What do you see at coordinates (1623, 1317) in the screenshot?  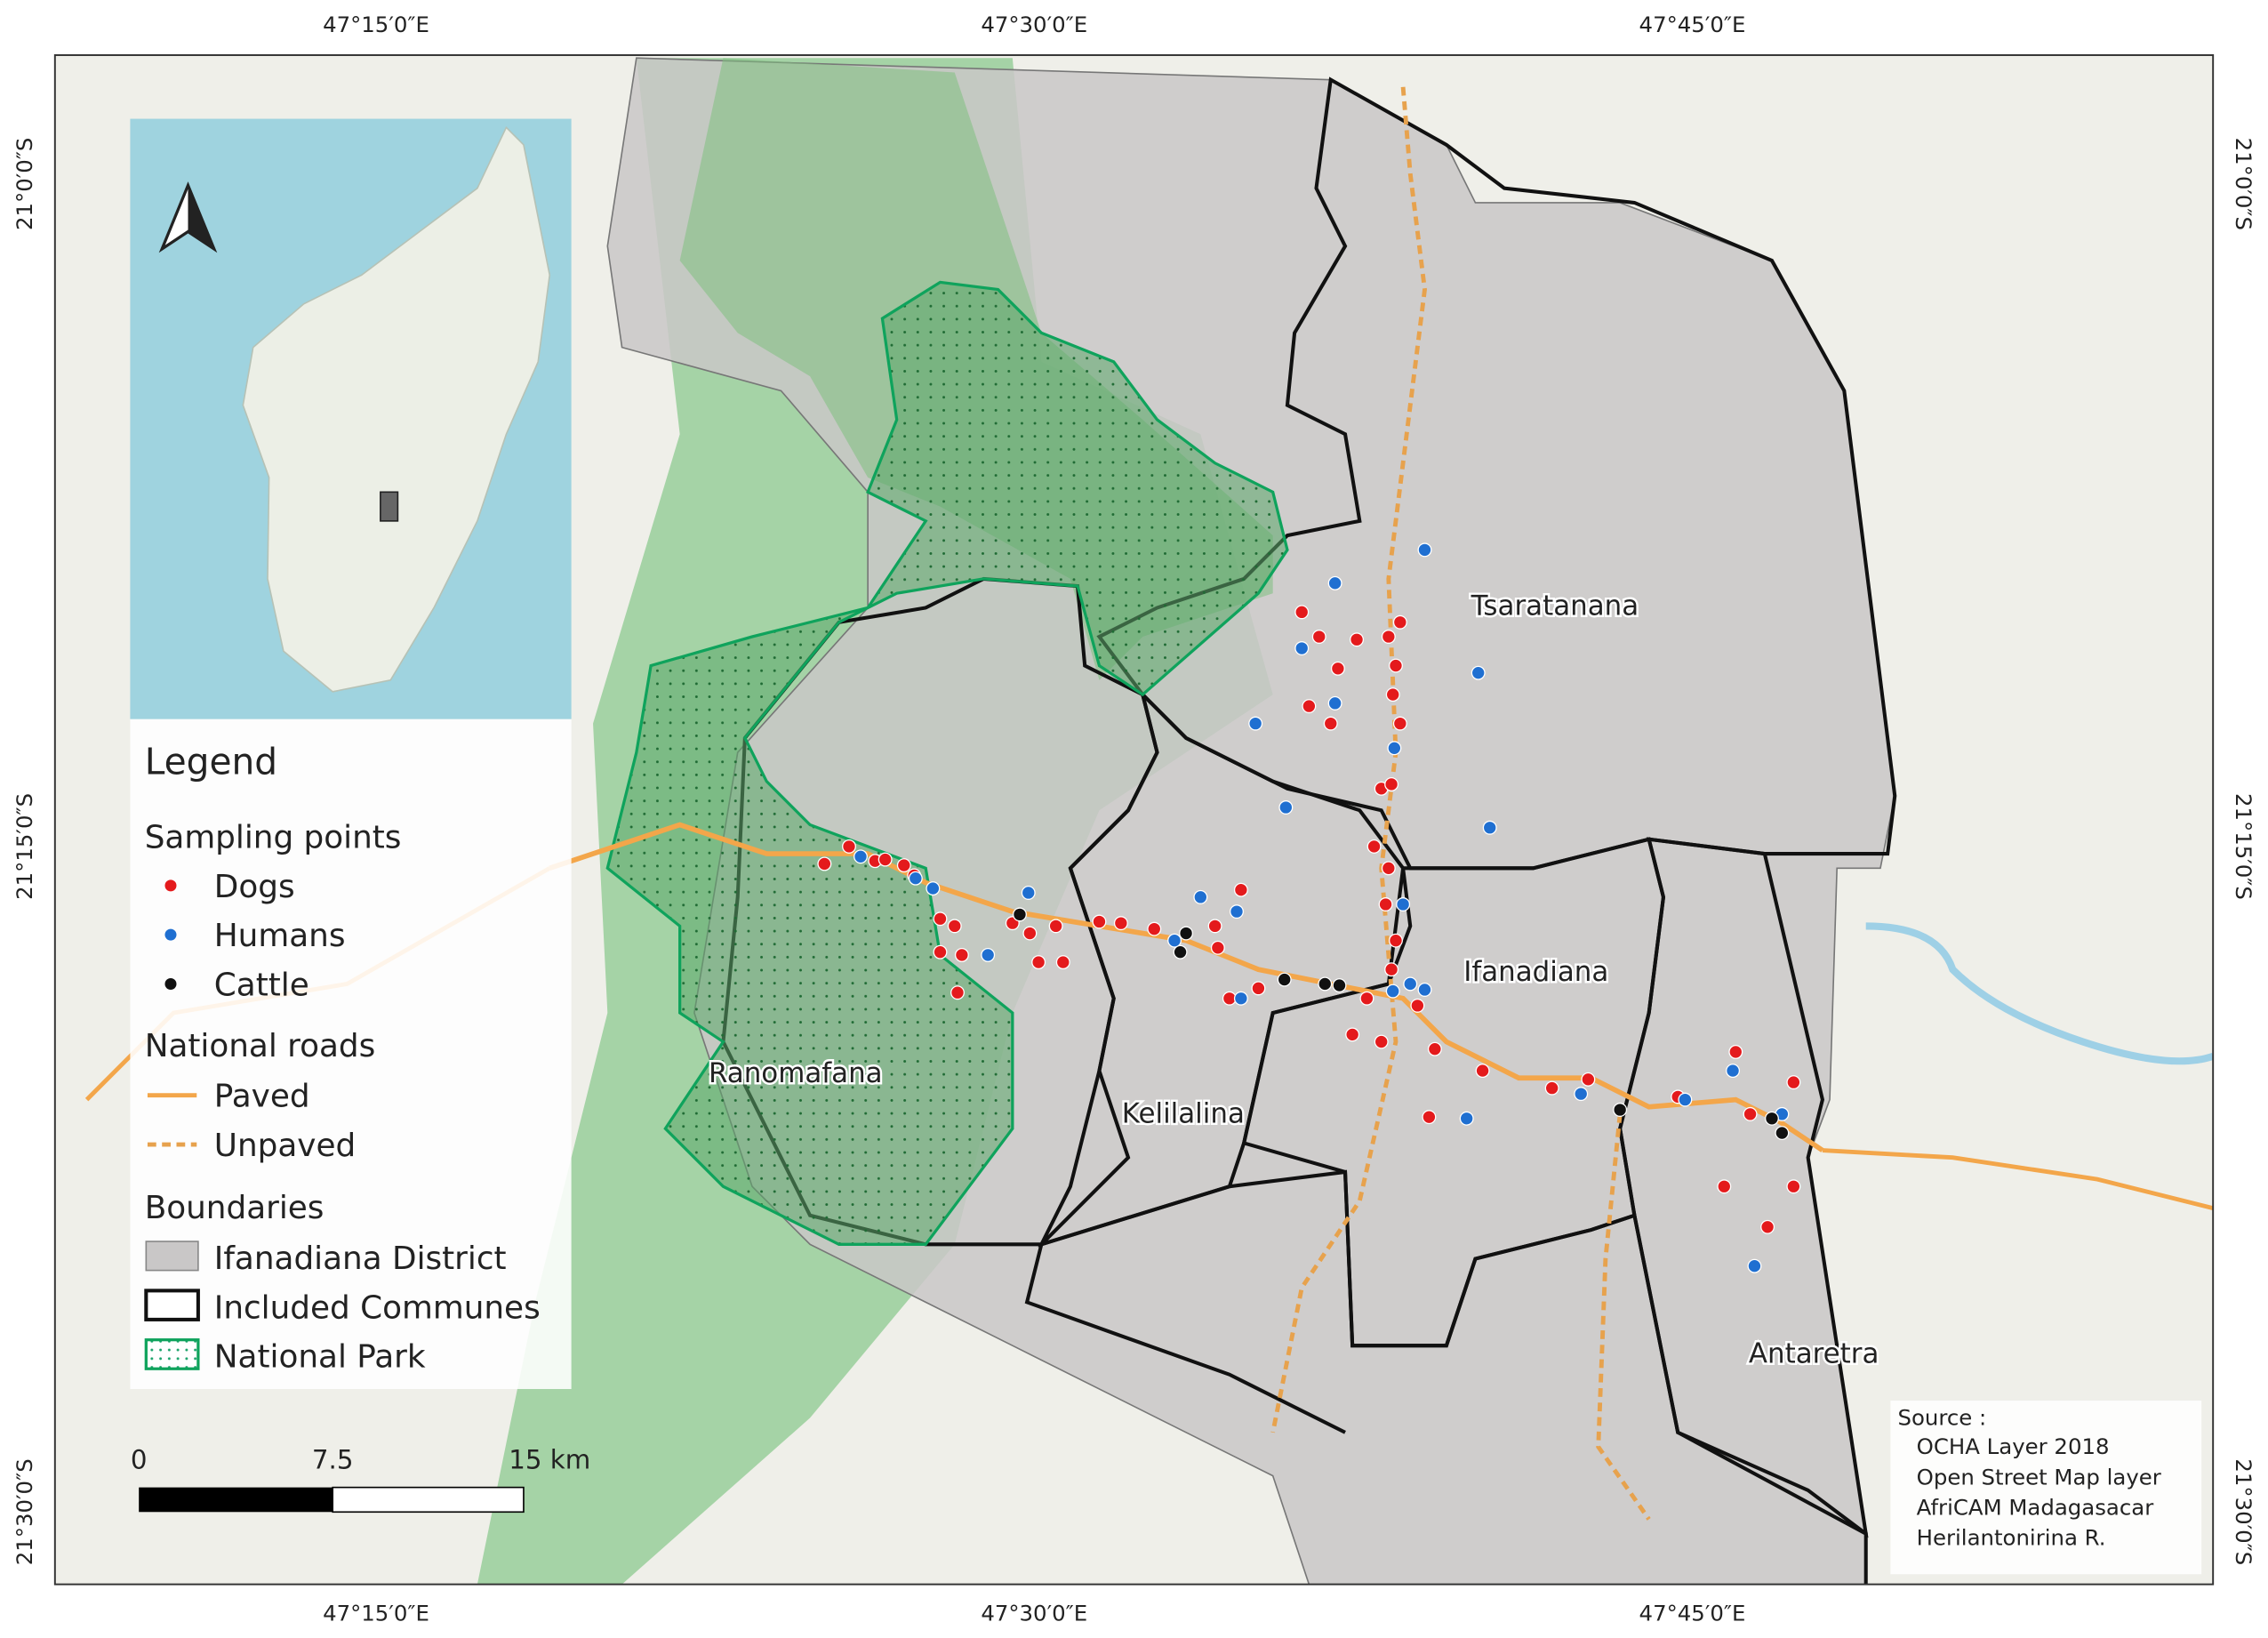 I see `unpaved-road-east` at bounding box center [1623, 1317].